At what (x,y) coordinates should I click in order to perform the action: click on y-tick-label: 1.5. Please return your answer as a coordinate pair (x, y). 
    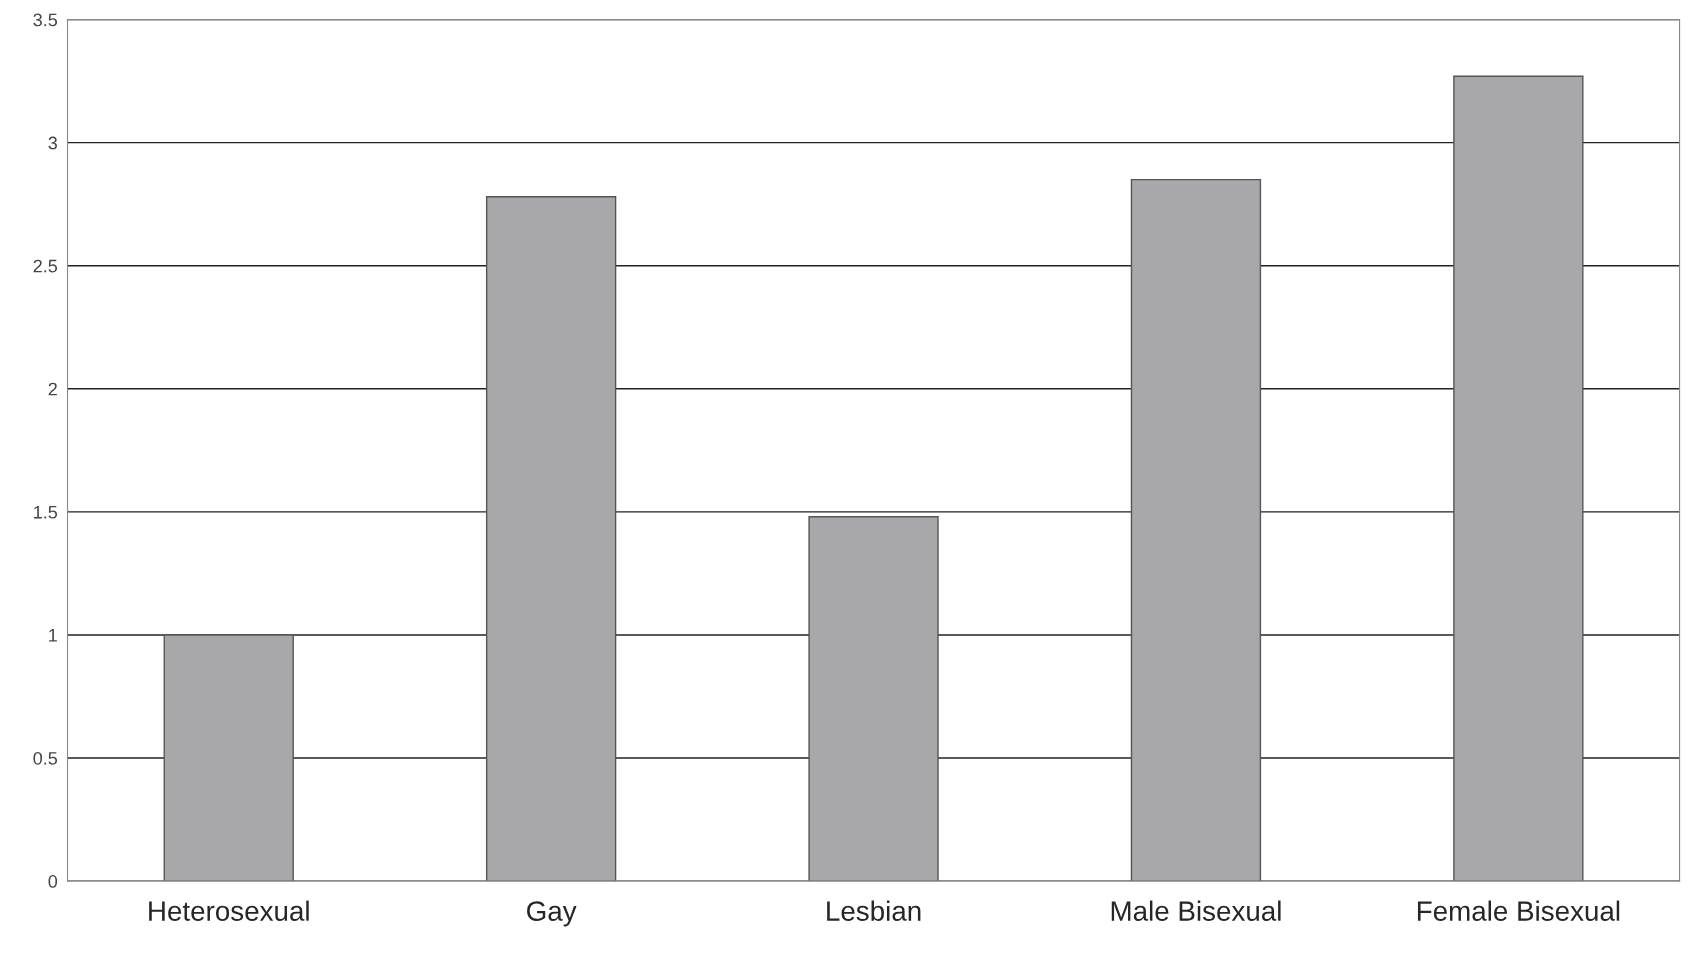
    Looking at the image, I should click on (46, 512).